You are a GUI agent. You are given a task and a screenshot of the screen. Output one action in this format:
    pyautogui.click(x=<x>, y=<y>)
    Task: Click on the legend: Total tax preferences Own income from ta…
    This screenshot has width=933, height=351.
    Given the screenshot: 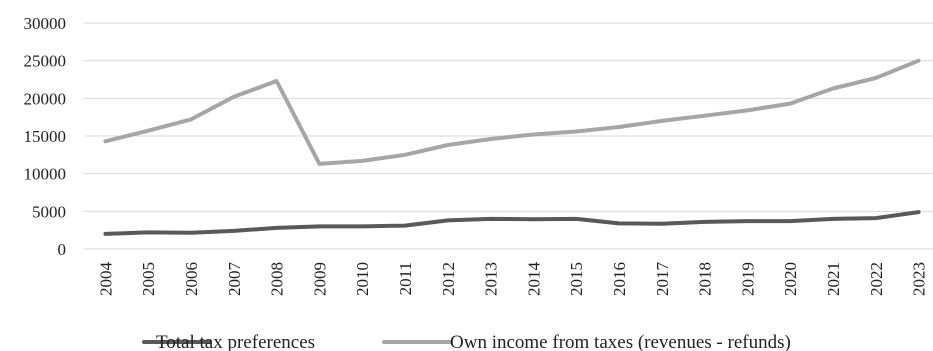 What is the action you would take?
    pyautogui.click(x=466, y=341)
    